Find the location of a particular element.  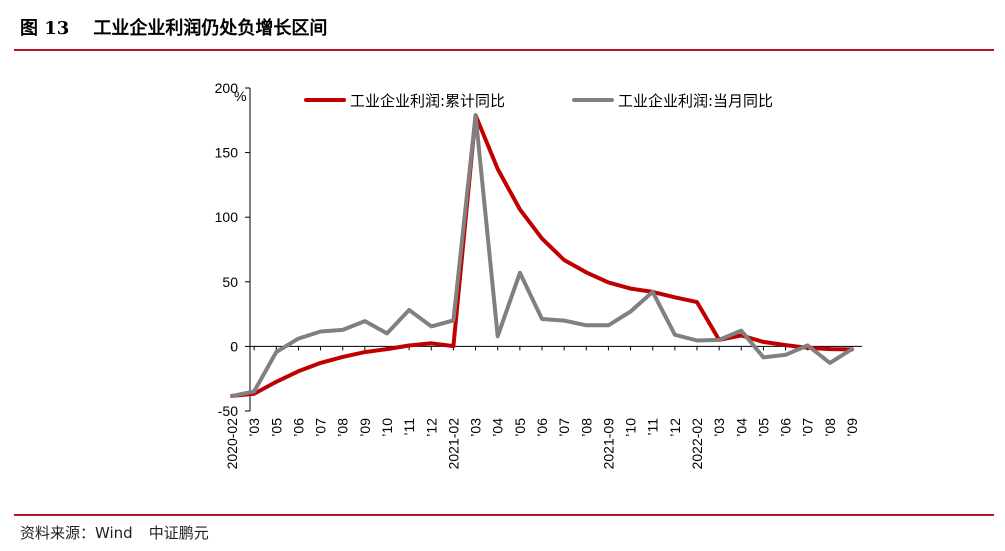

x-tick-label: 2020-02 is located at coordinates (232, 444).